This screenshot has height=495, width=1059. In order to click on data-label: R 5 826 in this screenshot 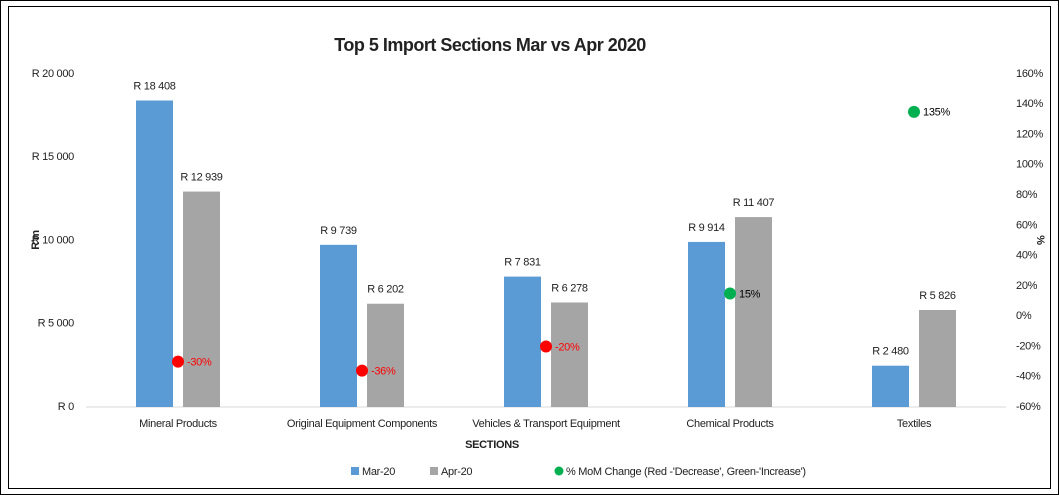, I will do `click(937, 296)`.